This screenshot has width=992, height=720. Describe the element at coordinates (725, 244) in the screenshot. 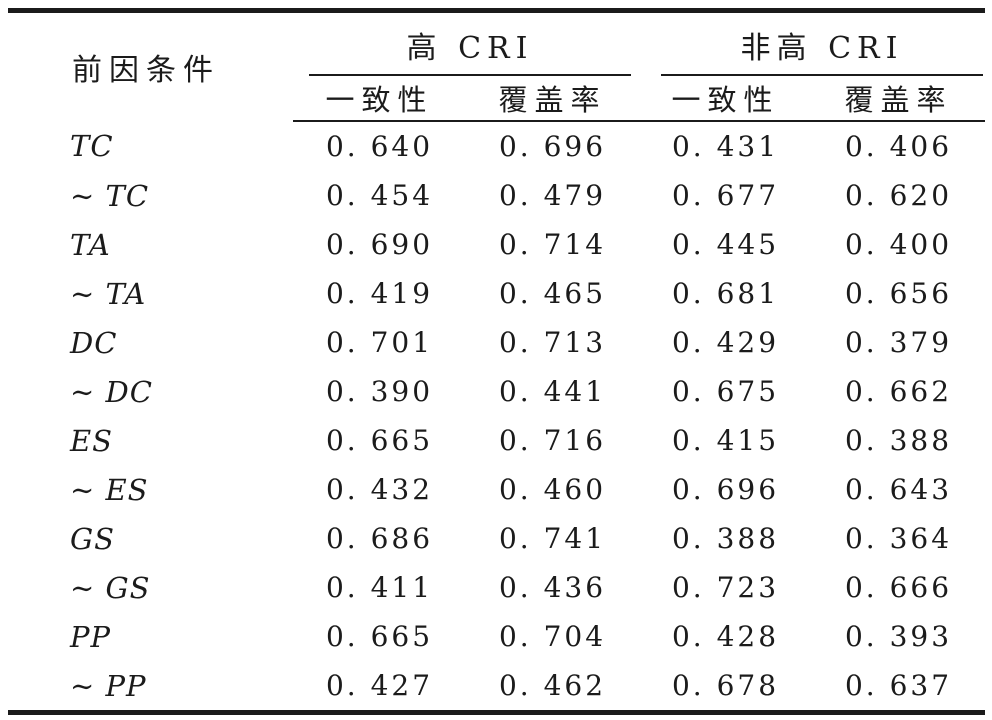

I see `value-cell: 0. 445` at that location.